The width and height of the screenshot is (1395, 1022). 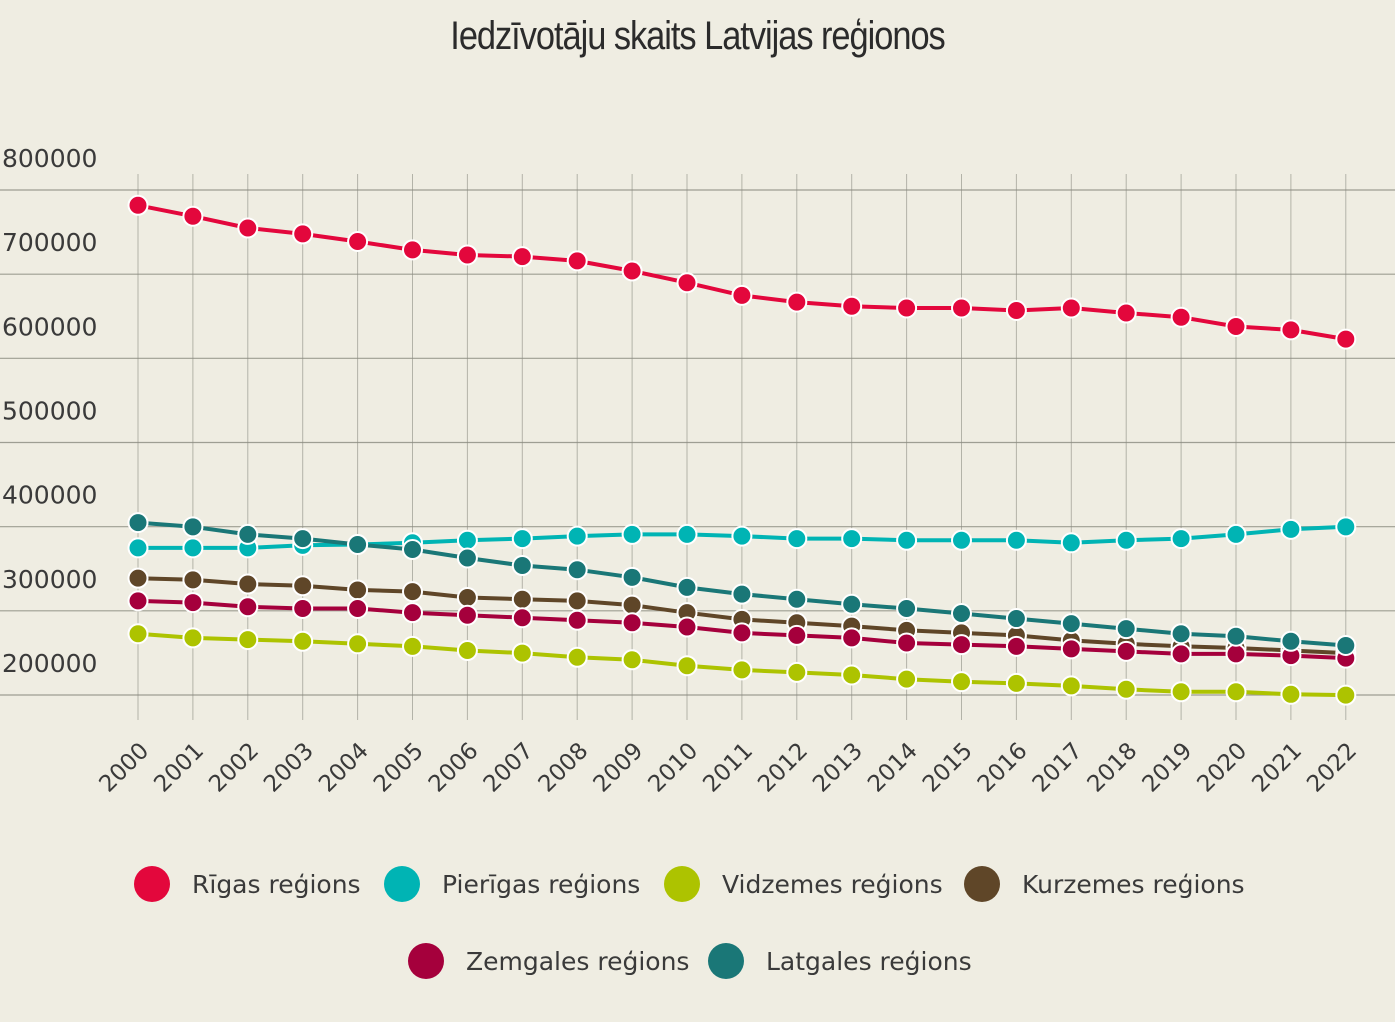 What do you see at coordinates (247, 884) in the screenshot?
I see `legend-item: Rīgas reģions` at bounding box center [247, 884].